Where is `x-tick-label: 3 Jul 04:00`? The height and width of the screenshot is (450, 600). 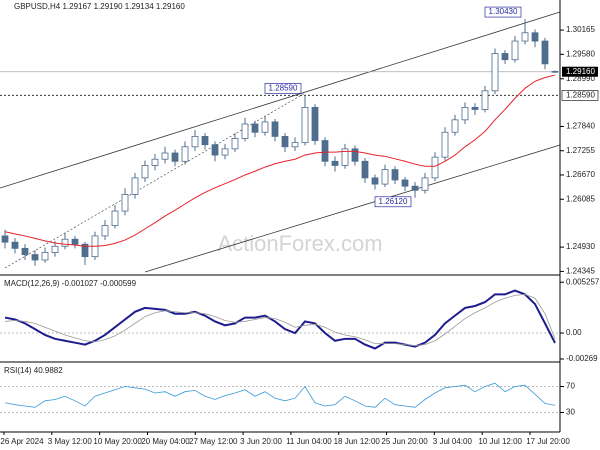 x-tick-label: 3 Jul 04:00 is located at coordinates (453, 441).